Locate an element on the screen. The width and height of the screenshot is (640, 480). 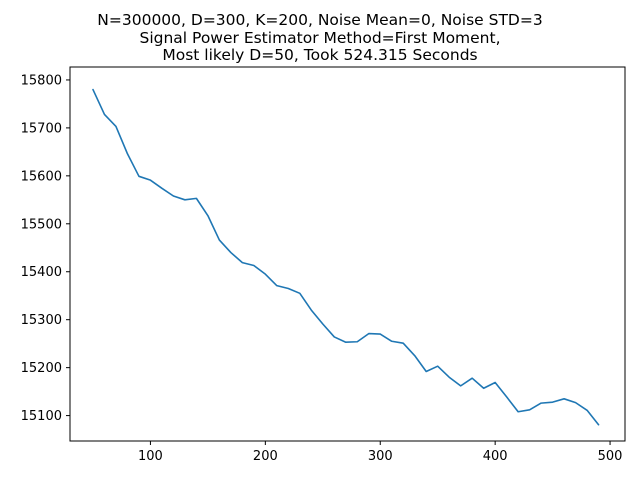
y-tick-label: 15300 is located at coordinates (41, 320).